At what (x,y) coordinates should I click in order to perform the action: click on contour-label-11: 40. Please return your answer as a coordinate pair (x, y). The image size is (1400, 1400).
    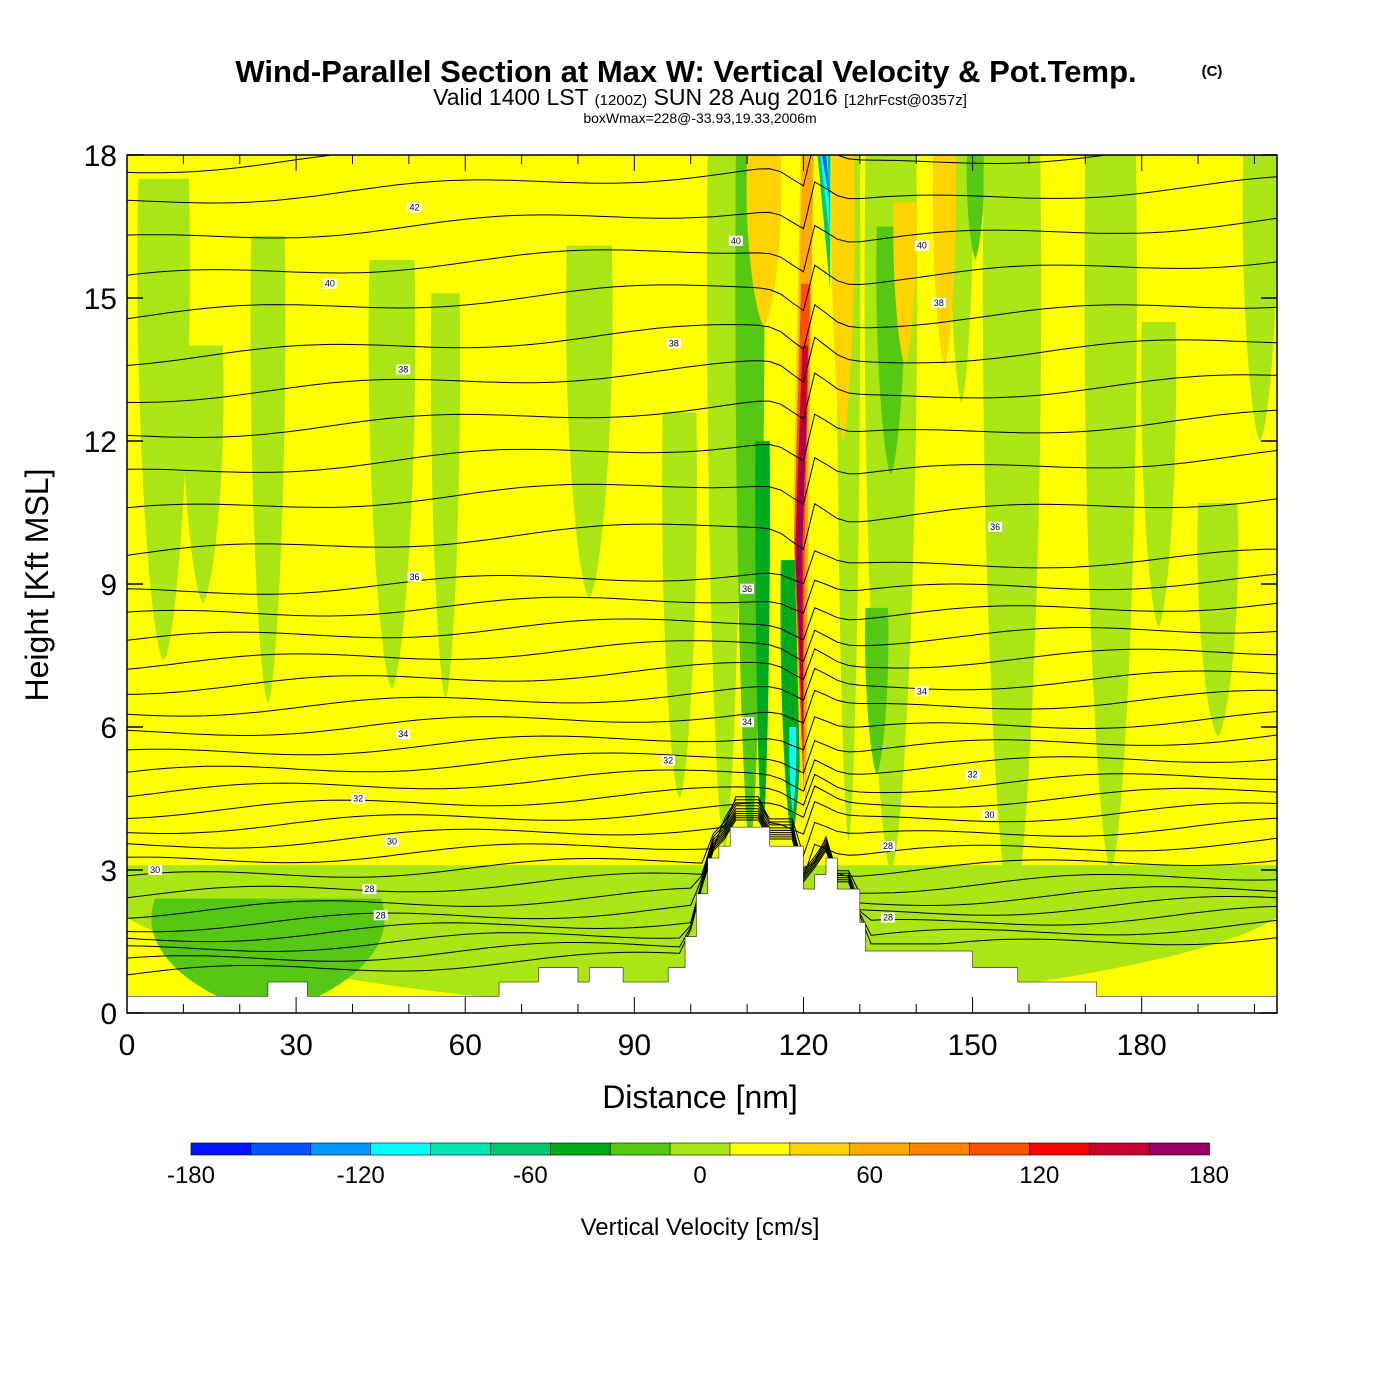
    Looking at the image, I should click on (735, 240).